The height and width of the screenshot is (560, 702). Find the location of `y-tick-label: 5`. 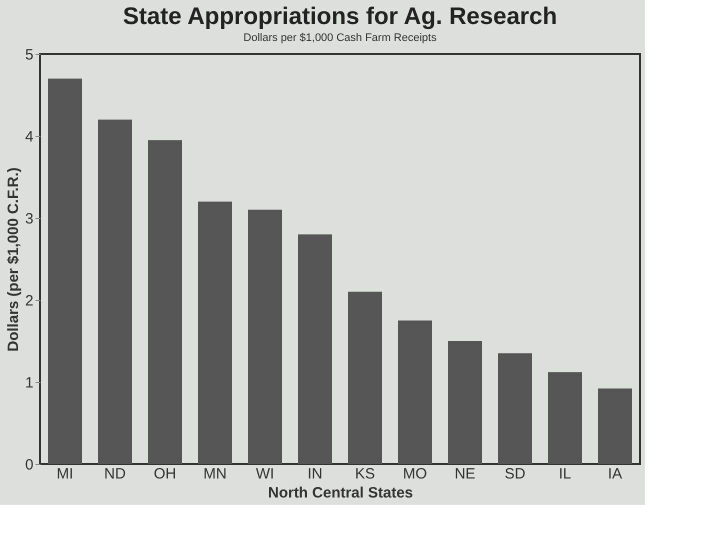

y-tick-label: 5 is located at coordinates (29, 55).